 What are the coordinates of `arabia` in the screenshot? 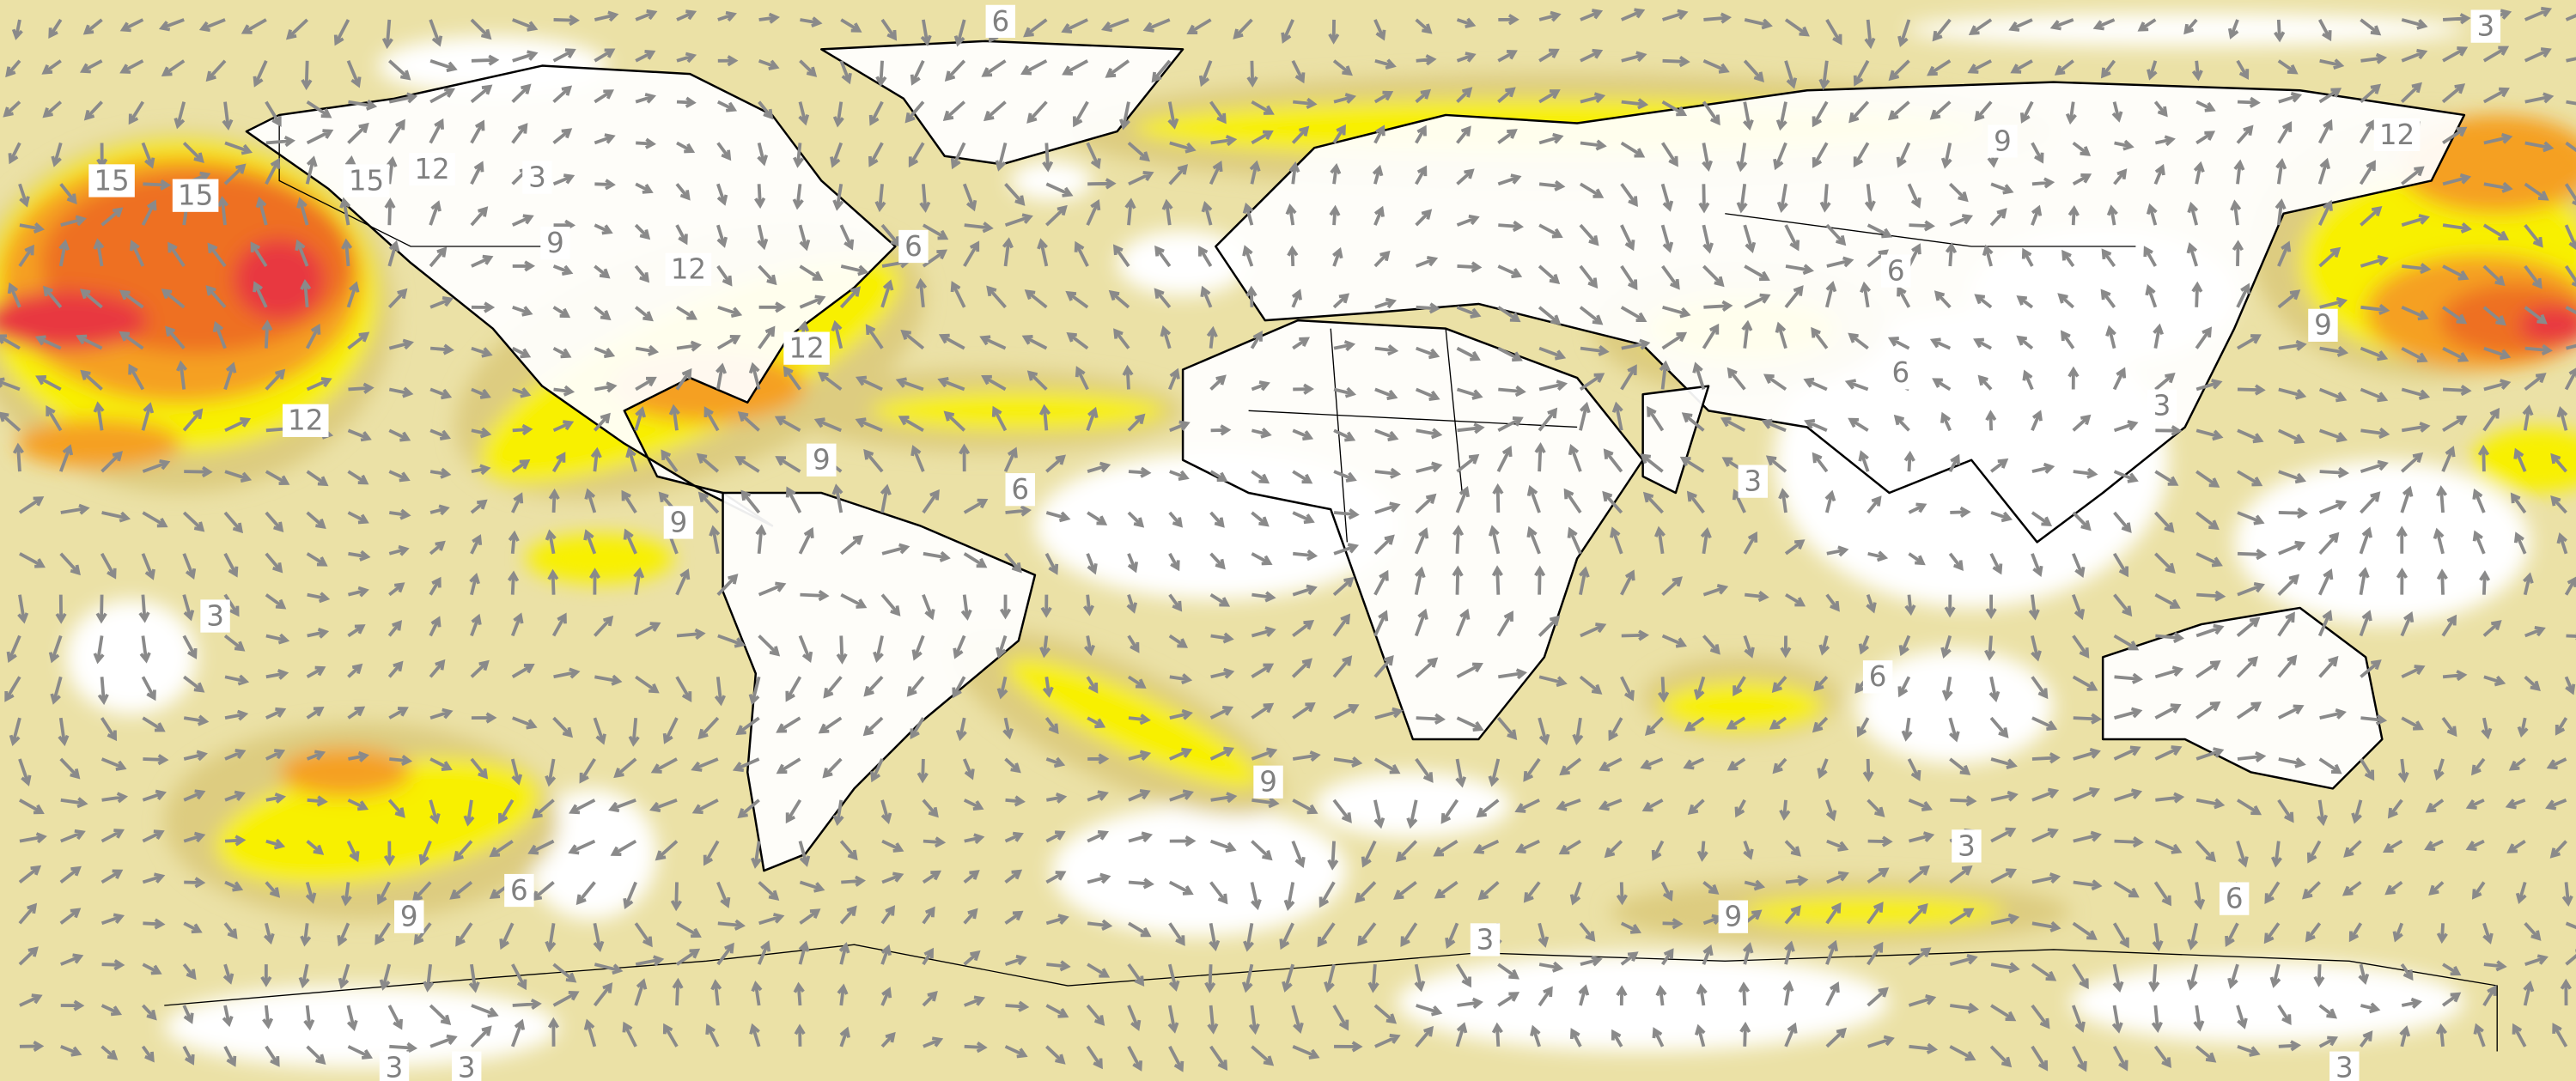 It's located at (1675, 440).